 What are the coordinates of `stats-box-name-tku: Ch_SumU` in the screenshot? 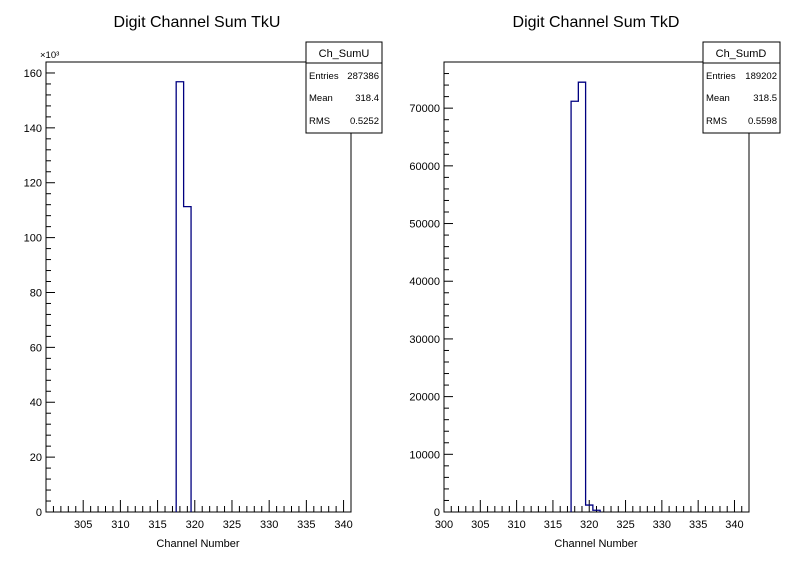 It's located at (344, 54).